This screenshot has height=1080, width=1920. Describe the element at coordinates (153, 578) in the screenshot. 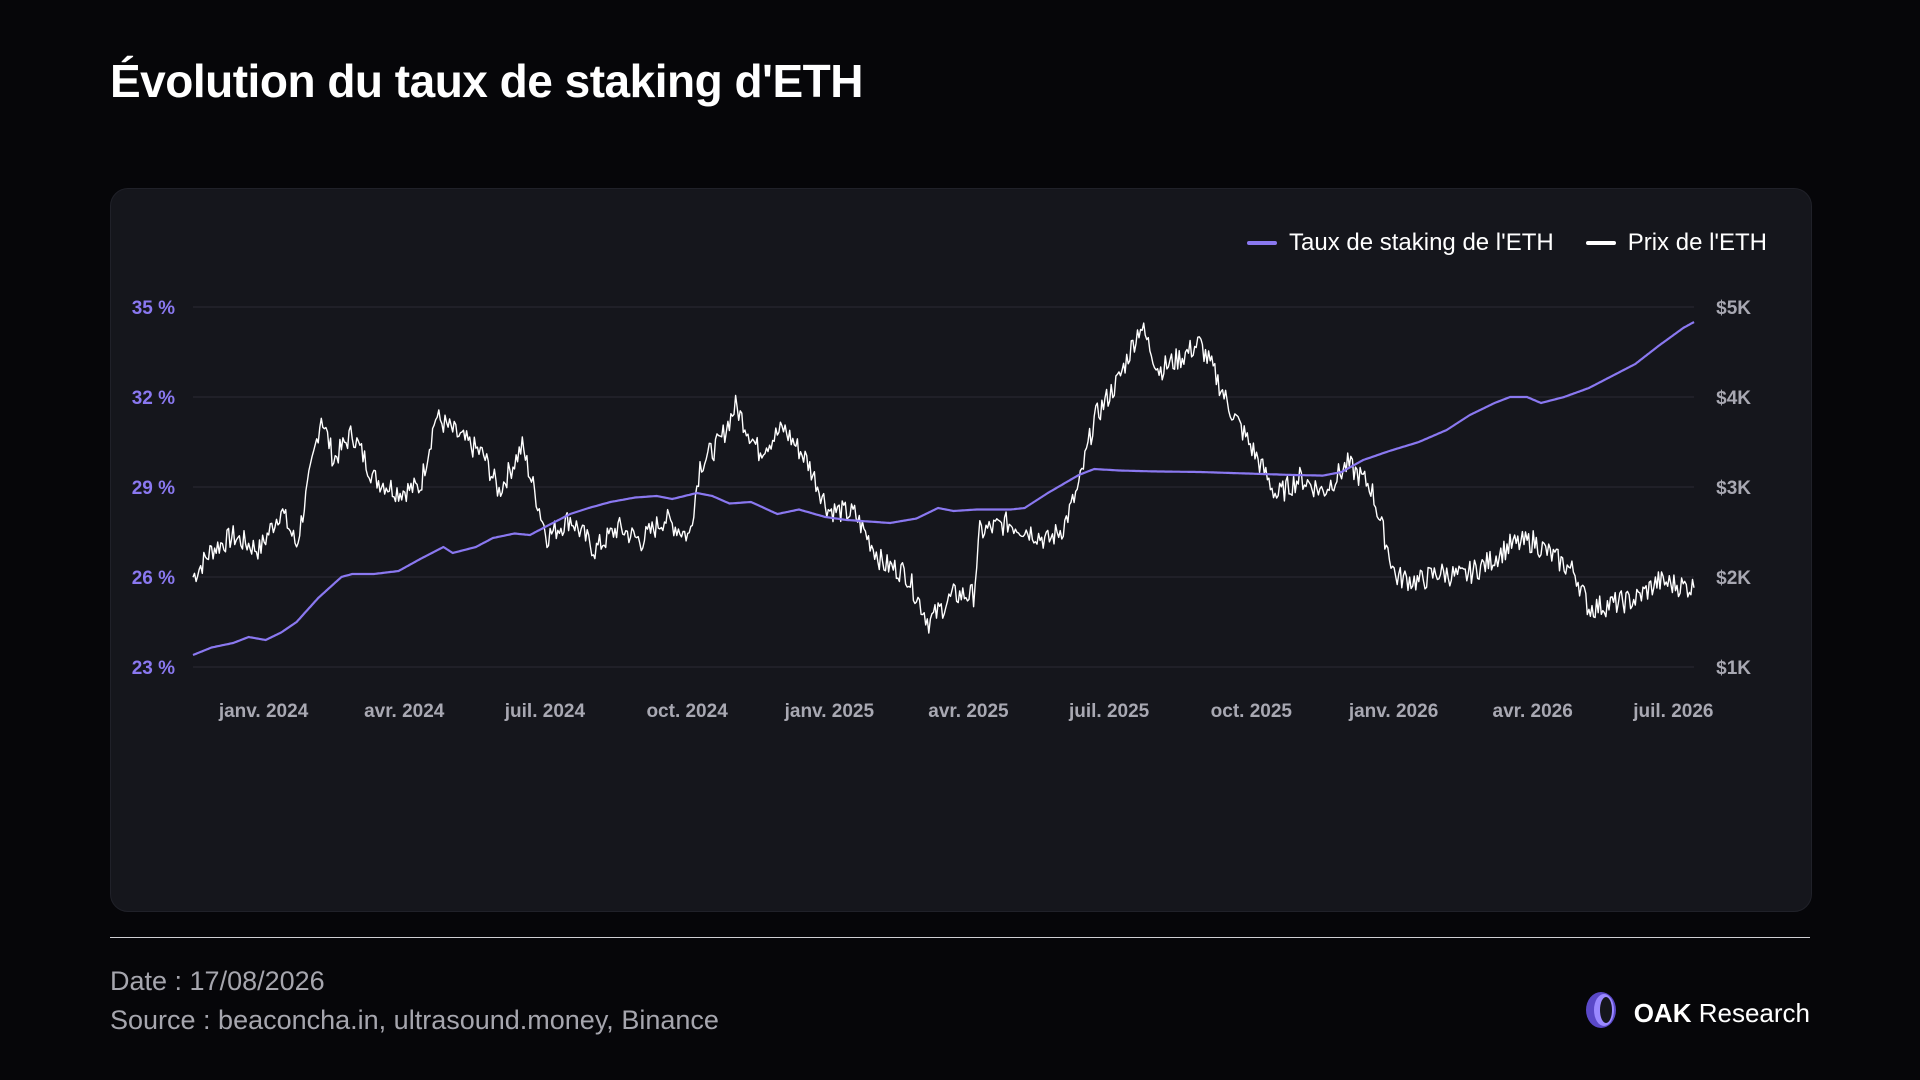

I see `y-left-tick-label: 26 %` at that location.